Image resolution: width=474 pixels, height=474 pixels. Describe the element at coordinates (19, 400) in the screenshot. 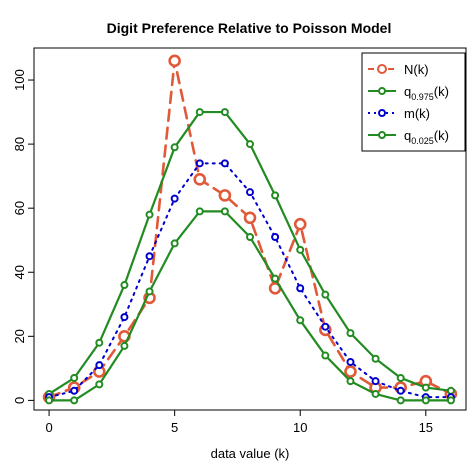

I see `y-tick-label: 0` at that location.